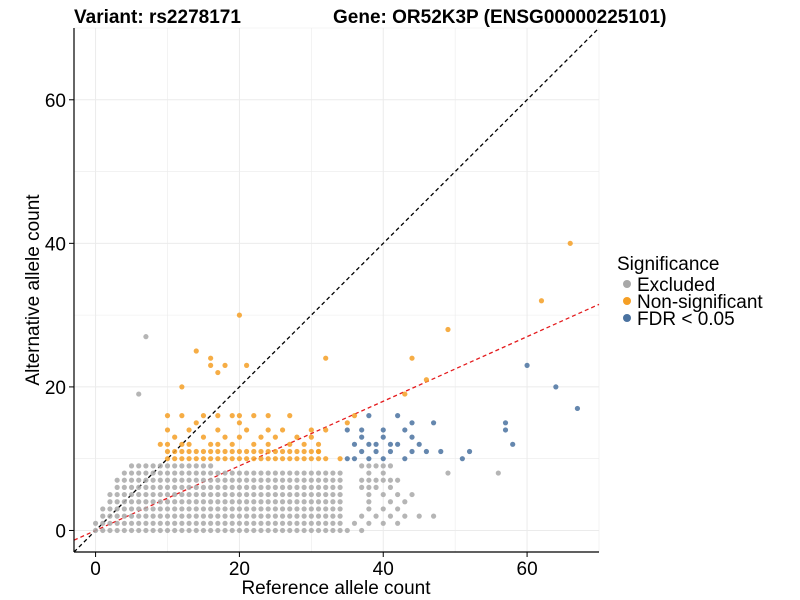  Describe the element at coordinates (239, 569) in the screenshot. I see `x-tick-label: 20` at that location.